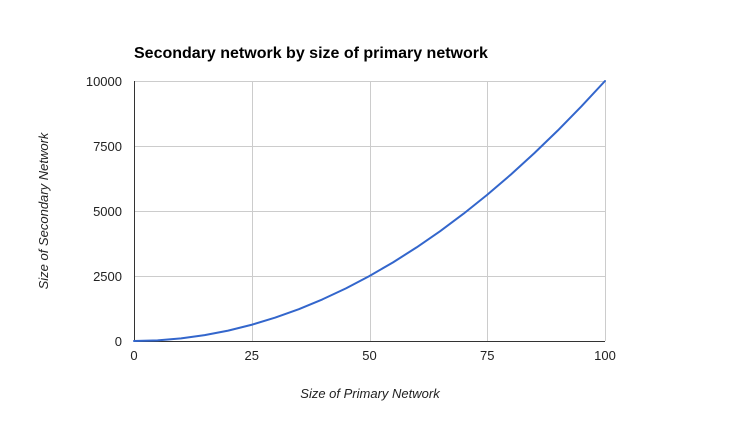  Describe the element at coordinates (43, 210) in the screenshot. I see `y-axis-label: Size of Secondary Network` at that location.